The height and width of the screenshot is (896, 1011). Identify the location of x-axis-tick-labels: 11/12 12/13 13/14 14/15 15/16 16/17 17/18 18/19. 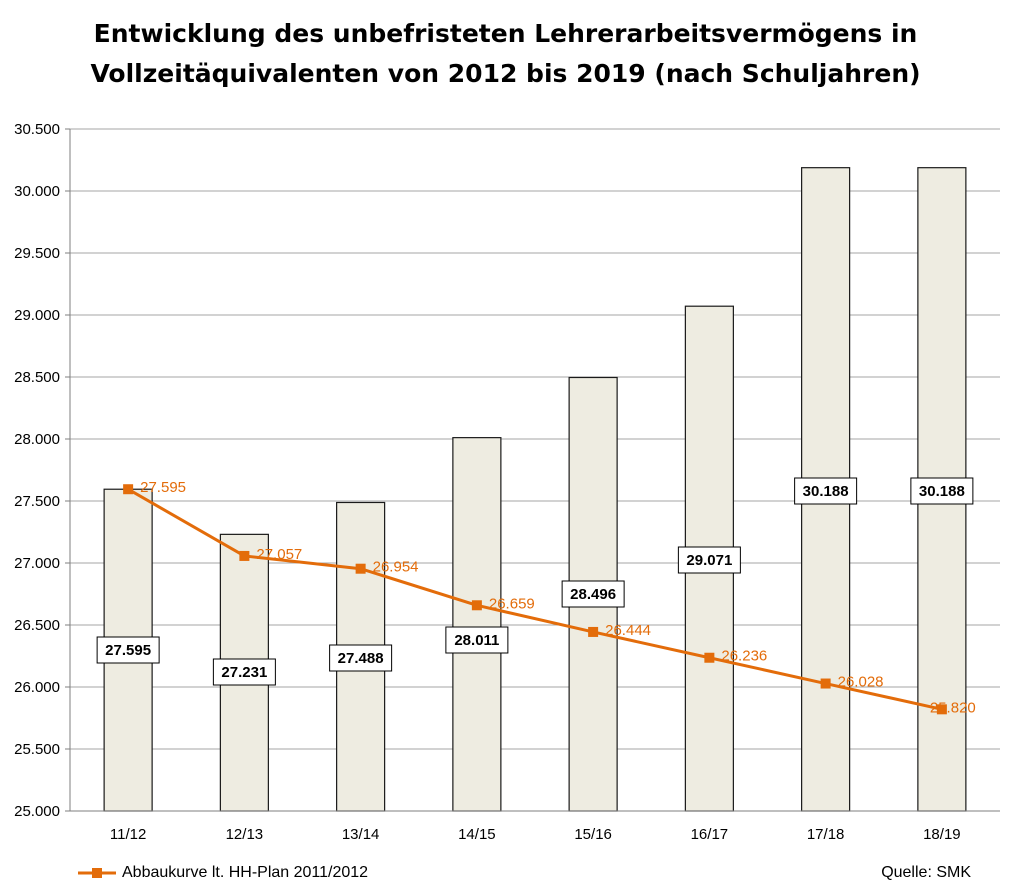
(535, 834).